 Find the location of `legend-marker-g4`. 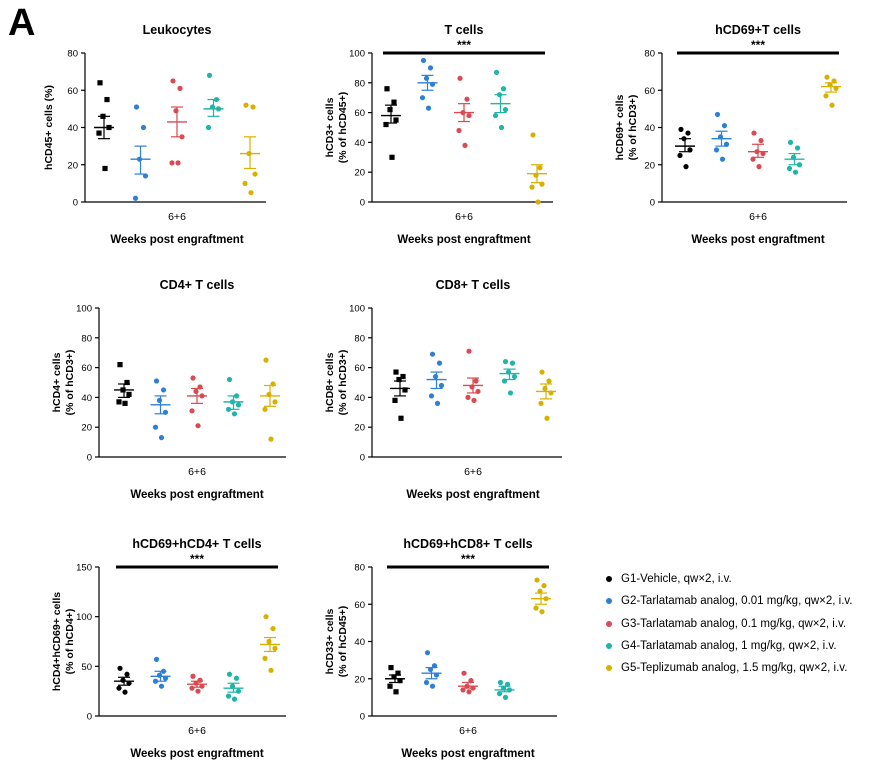

legend-marker-g4 is located at coordinates (609, 646).